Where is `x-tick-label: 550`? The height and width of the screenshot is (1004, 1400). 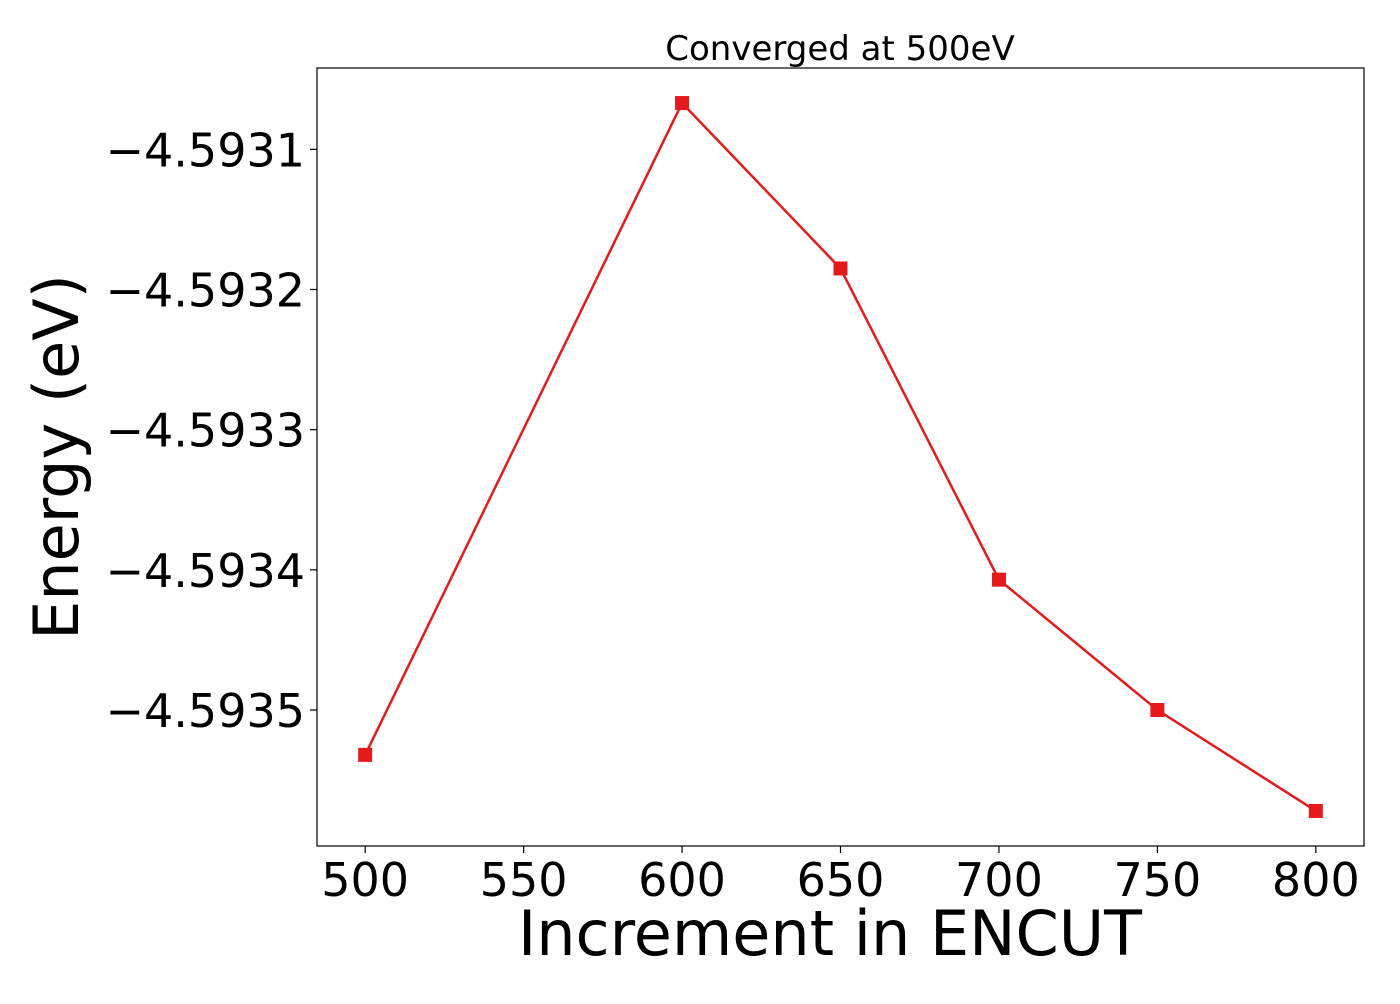 x-tick-label: 550 is located at coordinates (524, 880).